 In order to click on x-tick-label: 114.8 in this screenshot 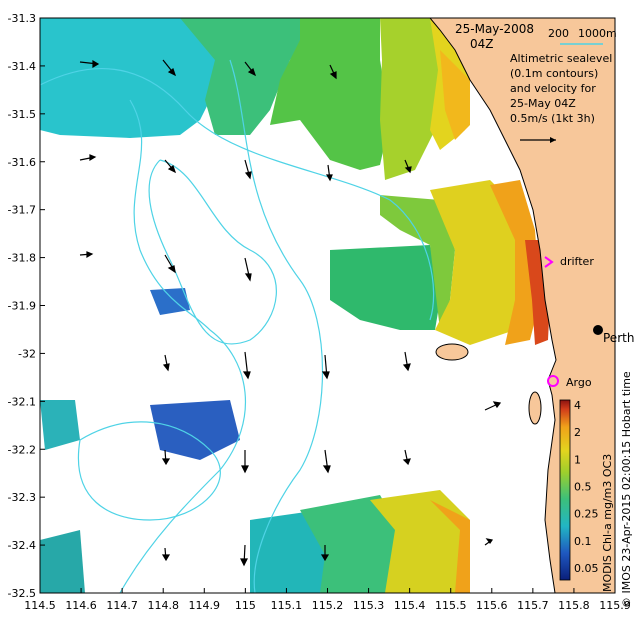, I will do `click(163, 605)`.